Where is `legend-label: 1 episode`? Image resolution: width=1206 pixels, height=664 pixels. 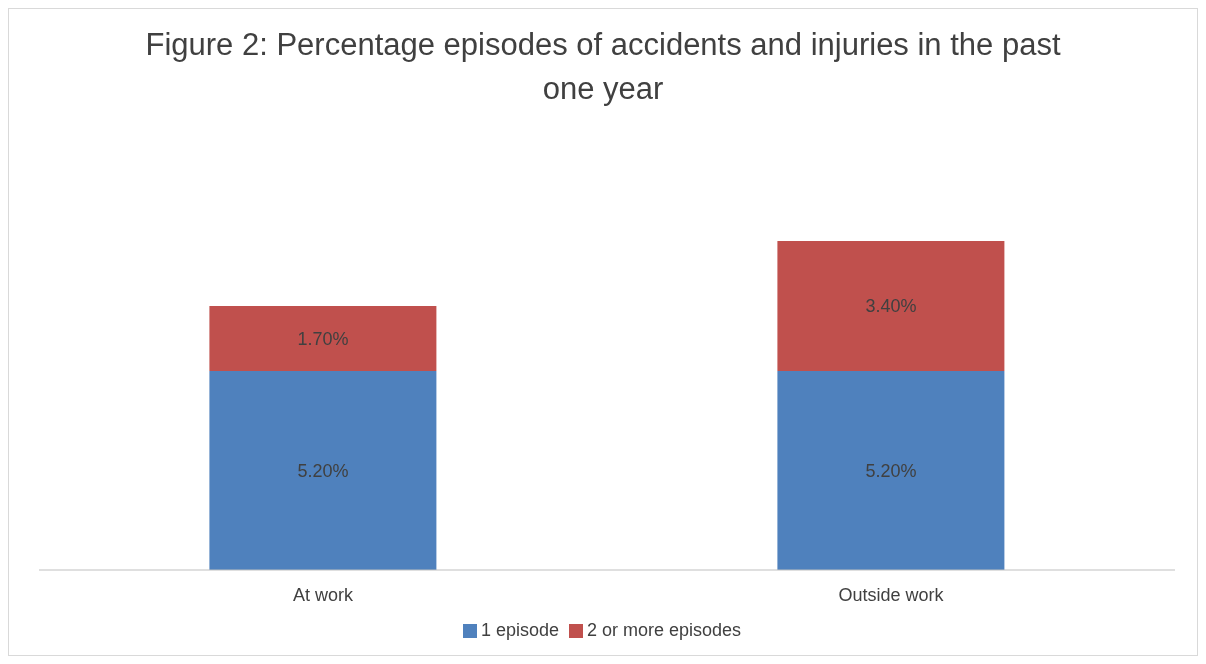
legend-label: 1 episode is located at coordinates (519, 630).